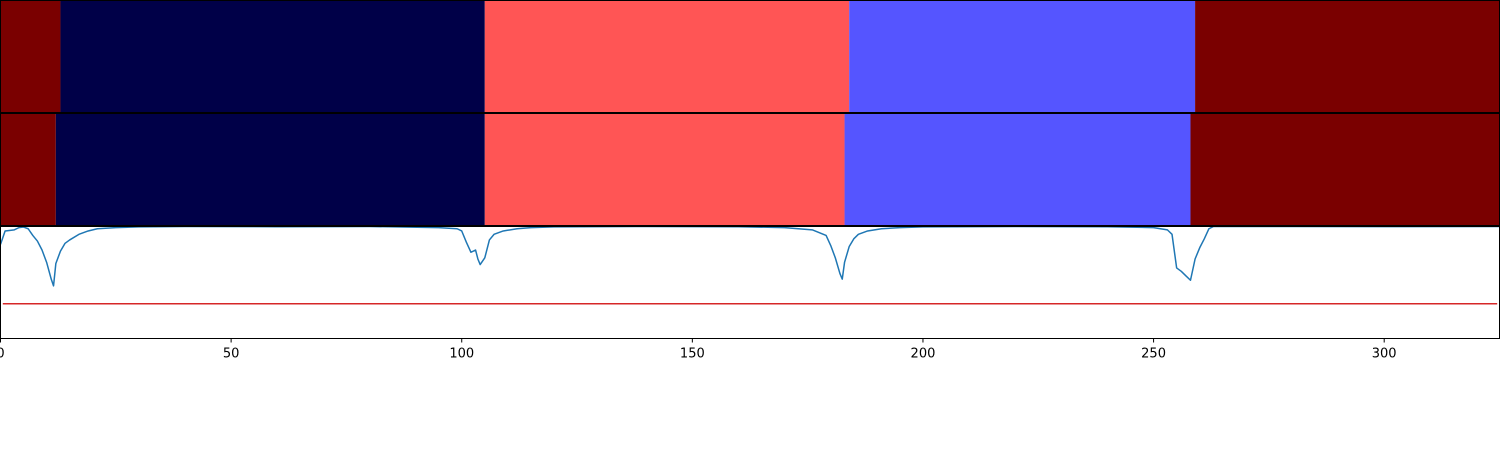  Describe the element at coordinates (692, 354) in the screenshot. I see `x-tick-label-3: 150` at that location.